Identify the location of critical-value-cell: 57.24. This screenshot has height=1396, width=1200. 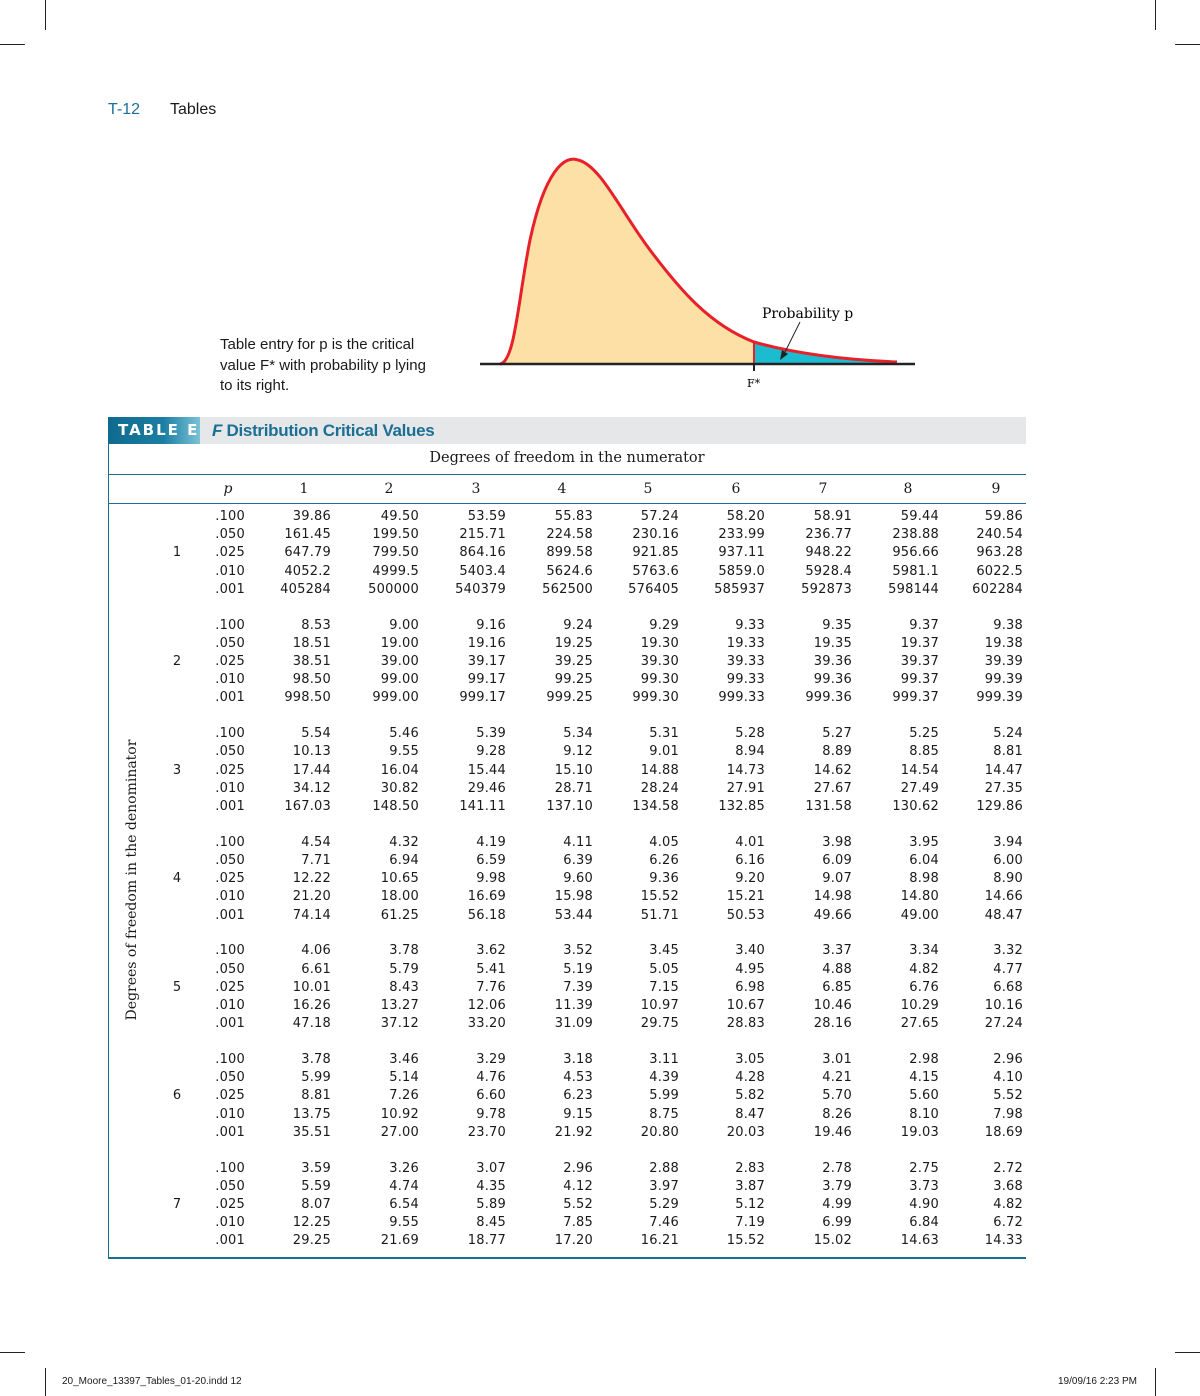
(659, 516).